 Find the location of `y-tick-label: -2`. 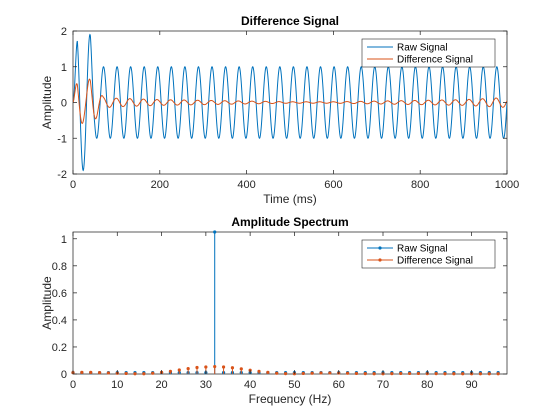

y-tick-label: -2 is located at coordinates (62, 175).